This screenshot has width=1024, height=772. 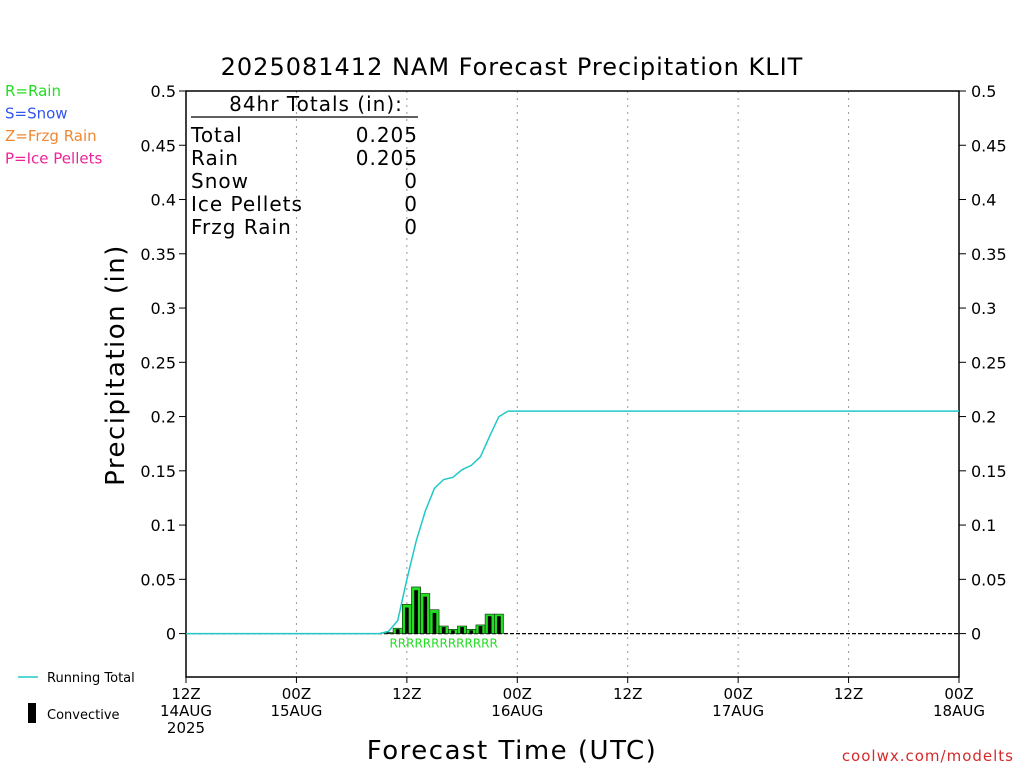 What do you see at coordinates (171, 634) in the screenshot?
I see `y-tick-label-left: 0` at bounding box center [171, 634].